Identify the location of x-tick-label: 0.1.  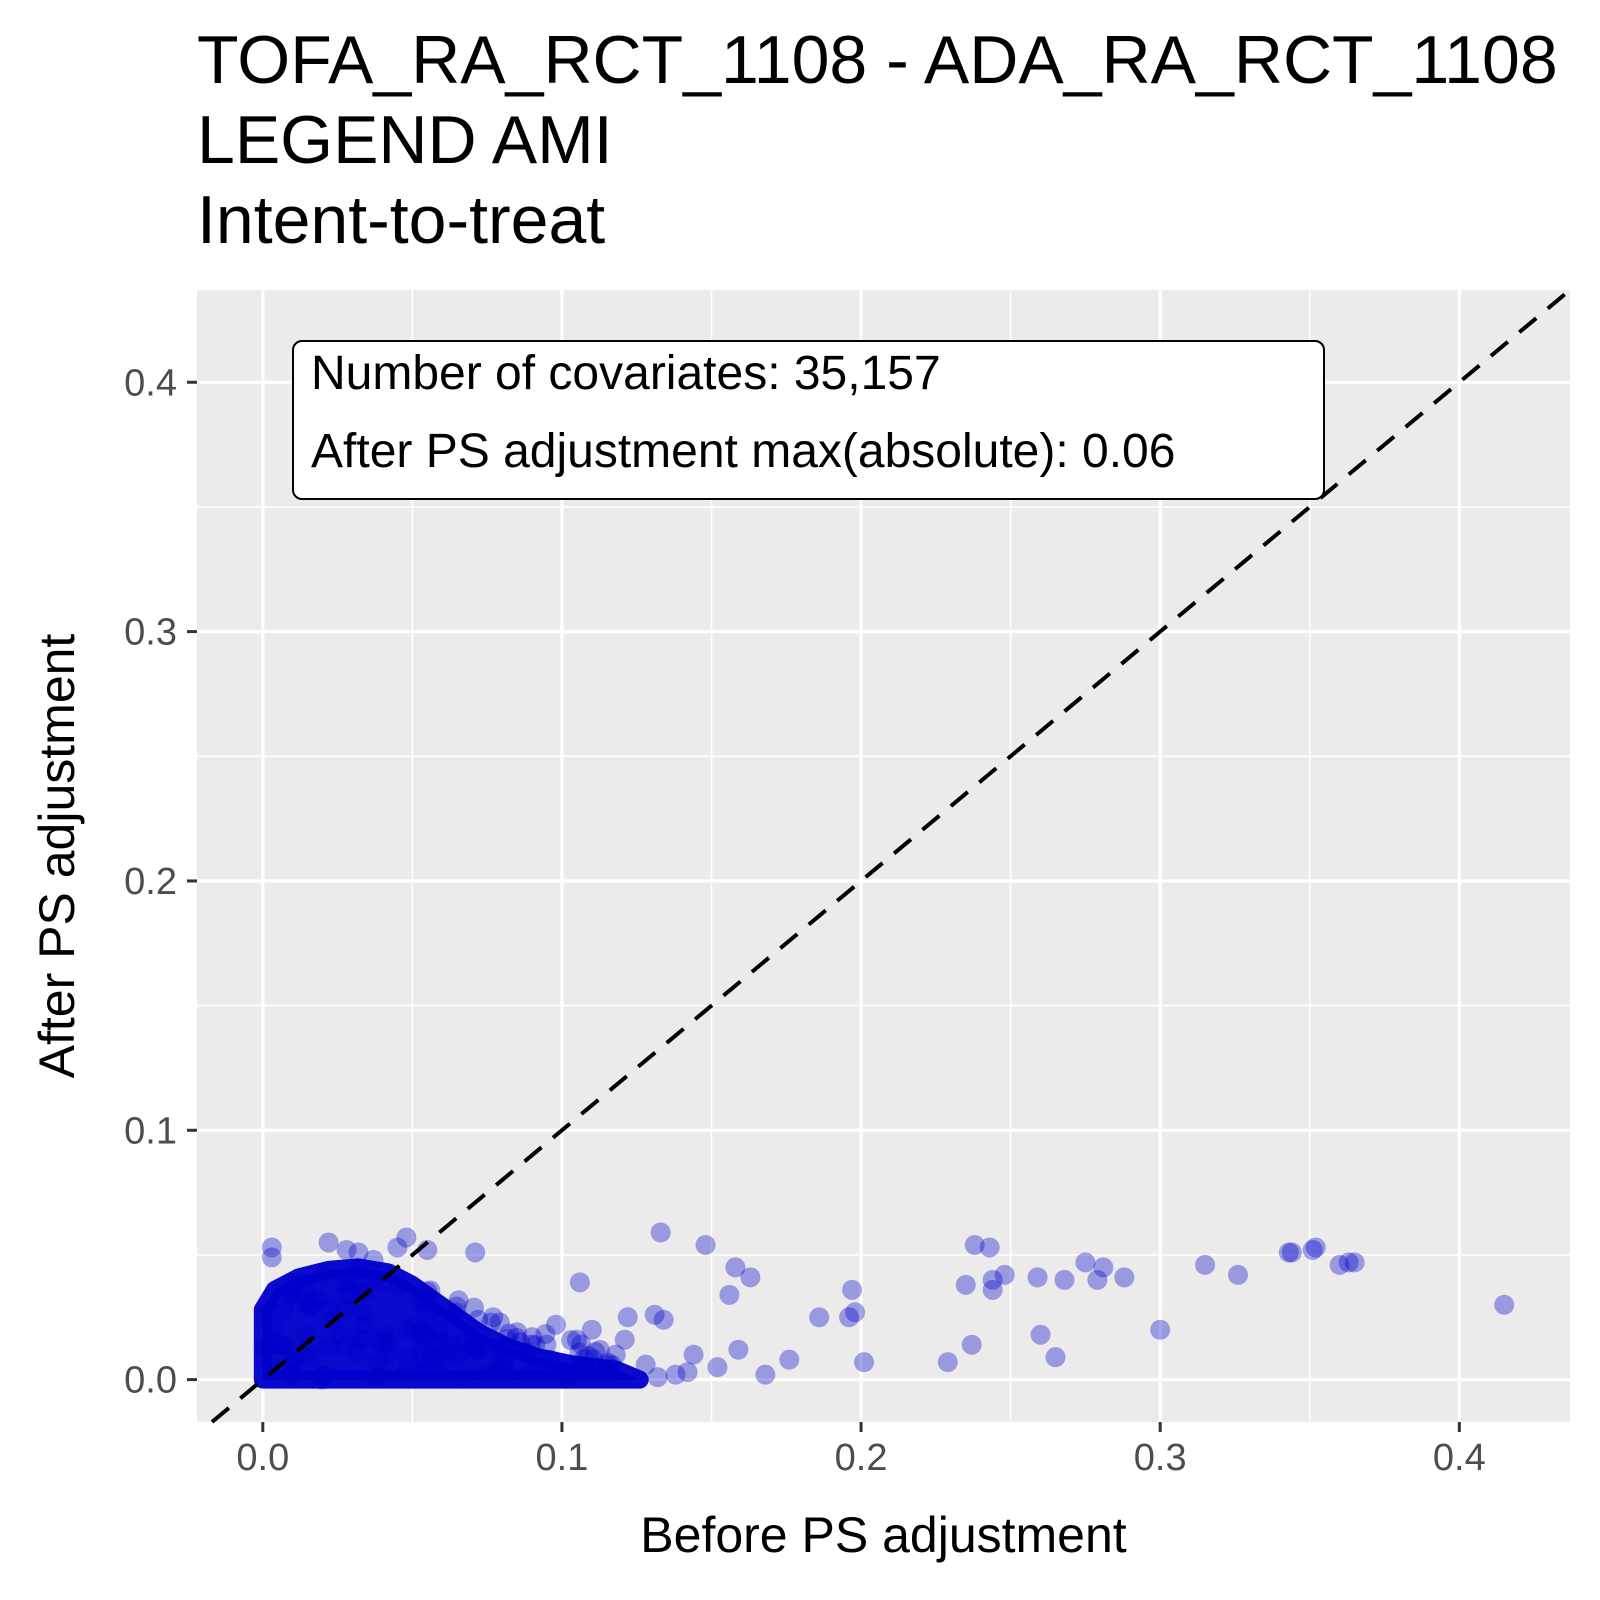
(562, 1458).